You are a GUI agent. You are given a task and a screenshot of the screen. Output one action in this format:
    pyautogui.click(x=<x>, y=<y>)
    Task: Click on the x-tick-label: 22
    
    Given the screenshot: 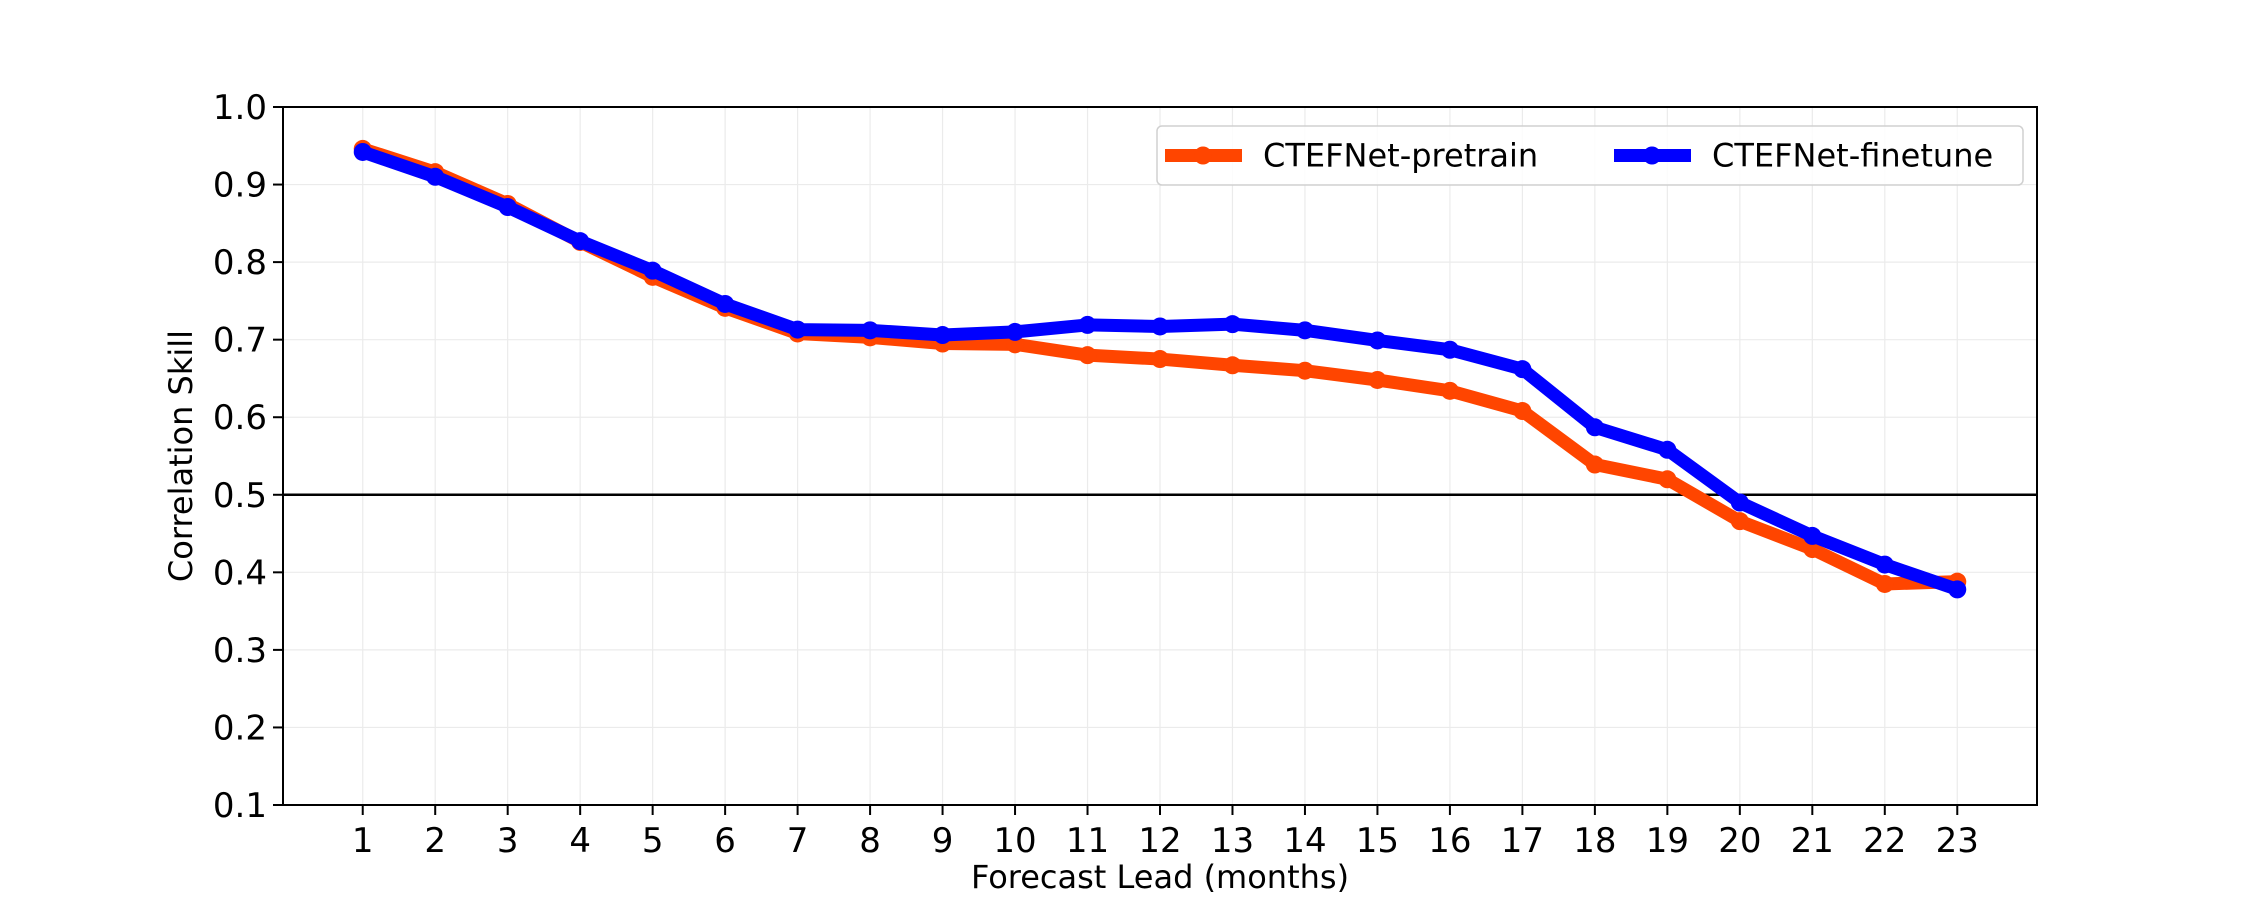 What is the action you would take?
    pyautogui.click(x=1884, y=841)
    